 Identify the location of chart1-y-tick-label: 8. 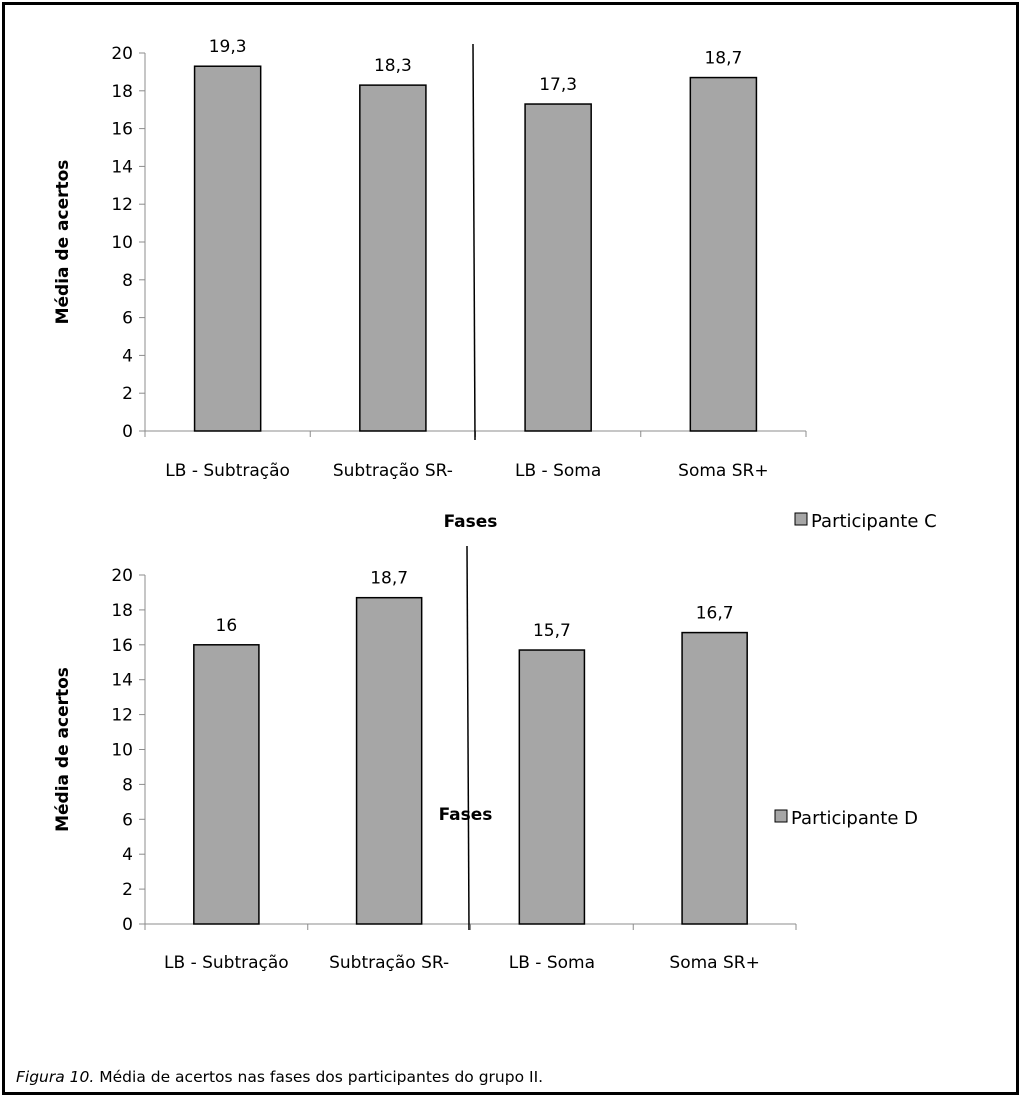
(127, 281).